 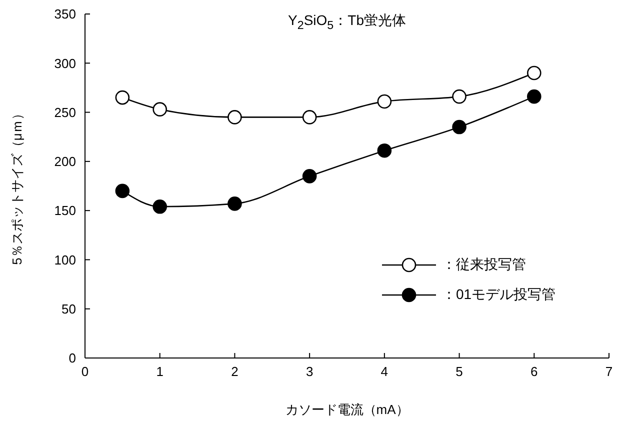 What do you see at coordinates (384, 372) in the screenshot?
I see `x-tick-label: 4` at bounding box center [384, 372].